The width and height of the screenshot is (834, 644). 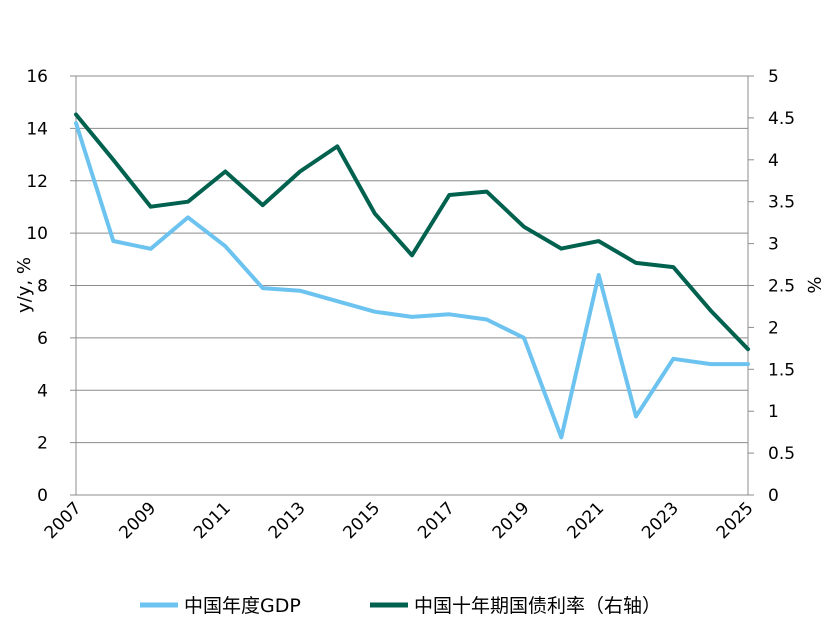 I want to click on x-tick-label: 2019, so click(x=511, y=520).